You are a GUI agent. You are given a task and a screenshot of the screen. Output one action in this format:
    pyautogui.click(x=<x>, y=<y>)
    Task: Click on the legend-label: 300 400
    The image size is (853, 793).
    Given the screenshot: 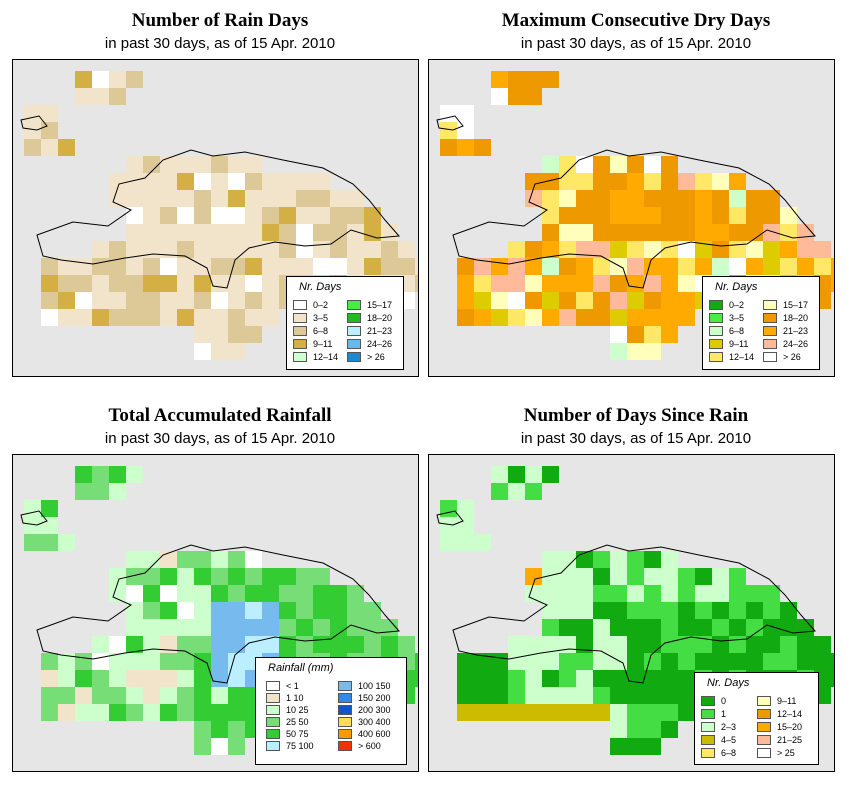 What is the action you would take?
    pyautogui.click(x=374, y=721)
    